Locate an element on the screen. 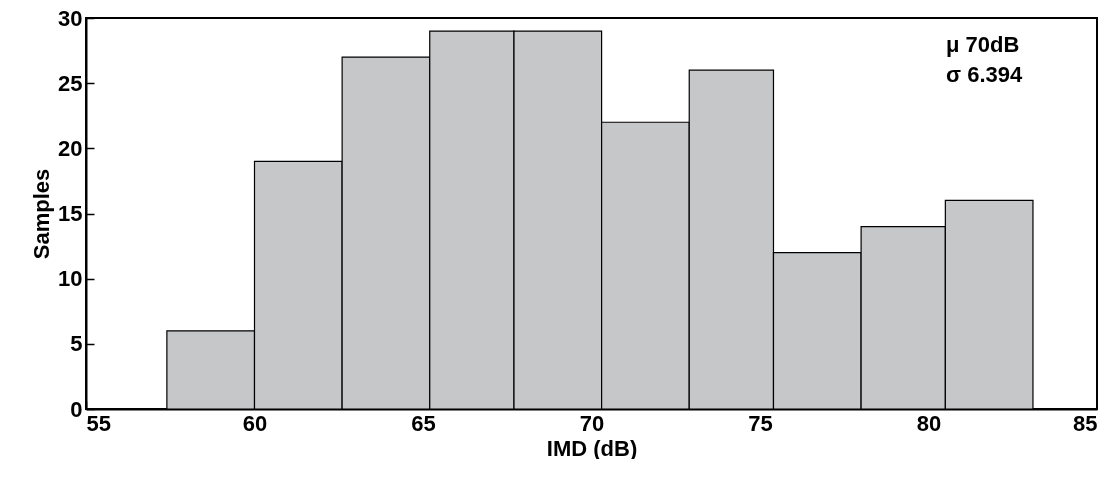  y-tick-label: 5 is located at coordinates (76, 344).